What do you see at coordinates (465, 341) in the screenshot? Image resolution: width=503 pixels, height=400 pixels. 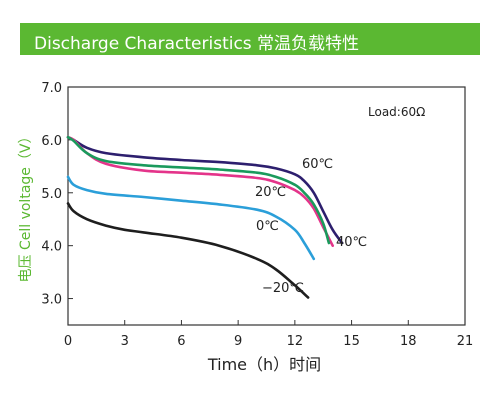 I see `x-tick-label: 21` at bounding box center [465, 341].